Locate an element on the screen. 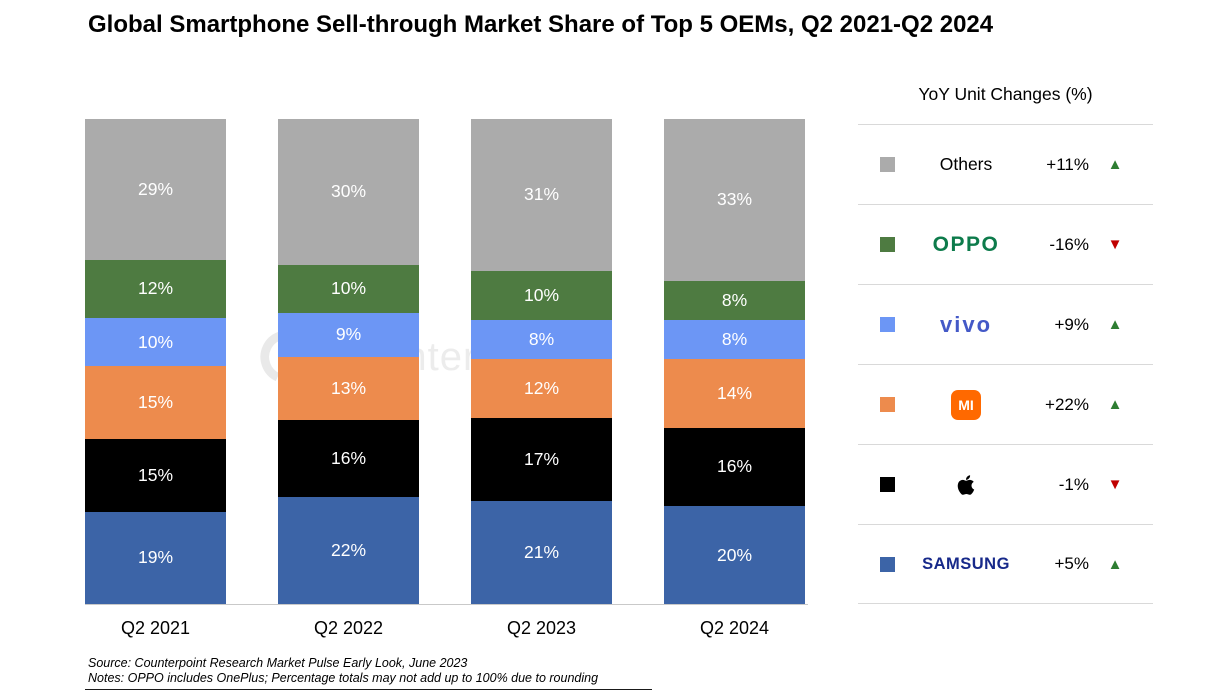 Image resolution: width=1213 pixels, height=700 pixels. bar-segment-others: 31% is located at coordinates (541, 195).